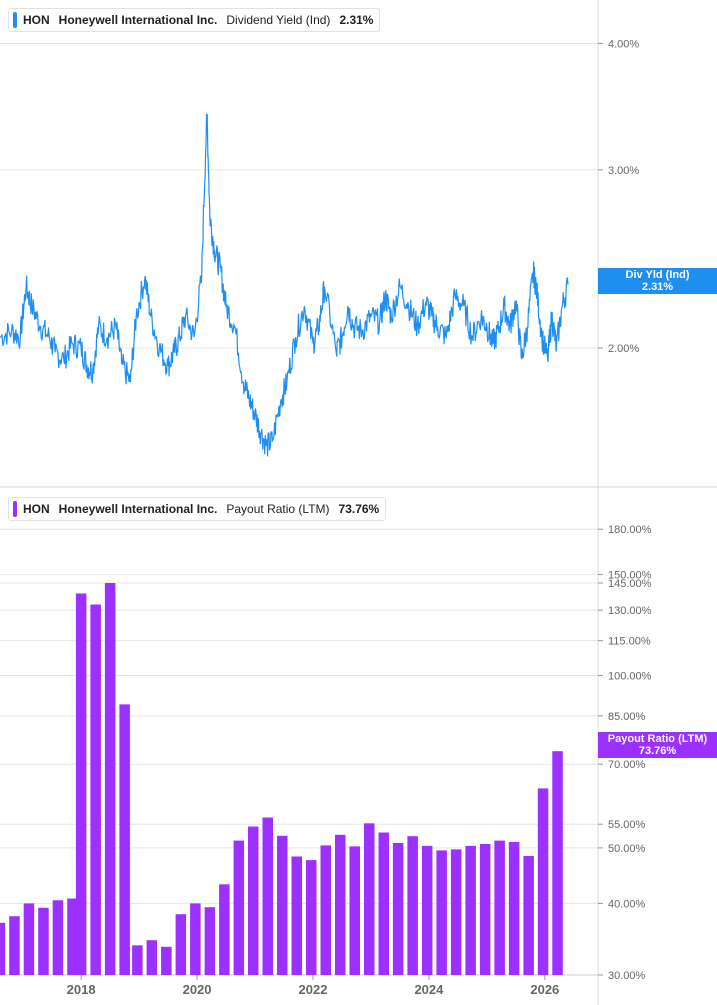 Image resolution: width=717 pixels, height=1005 pixels. I want to click on x-tick-label: 2018, so click(81, 989).